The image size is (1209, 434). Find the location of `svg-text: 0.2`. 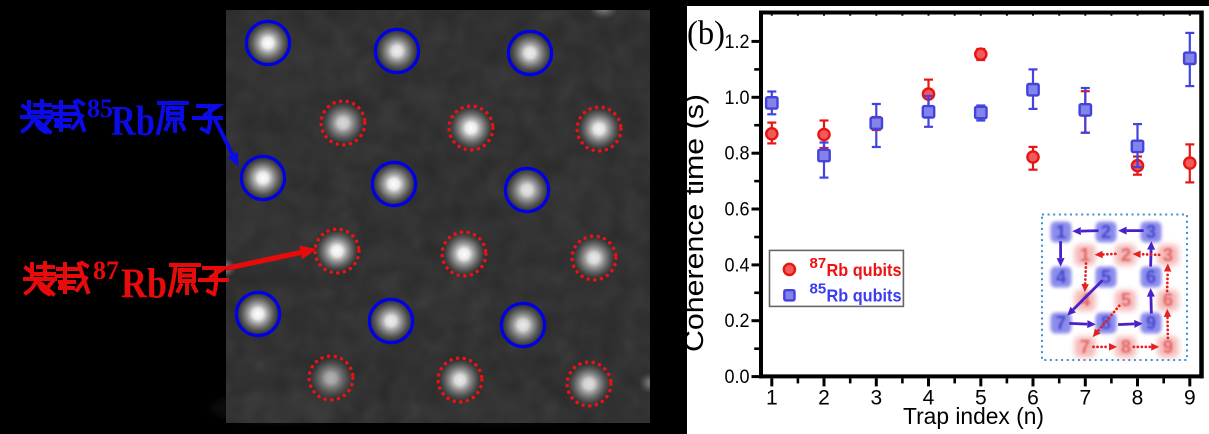

svg-text: 0.2 is located at coordinates (737, 321).